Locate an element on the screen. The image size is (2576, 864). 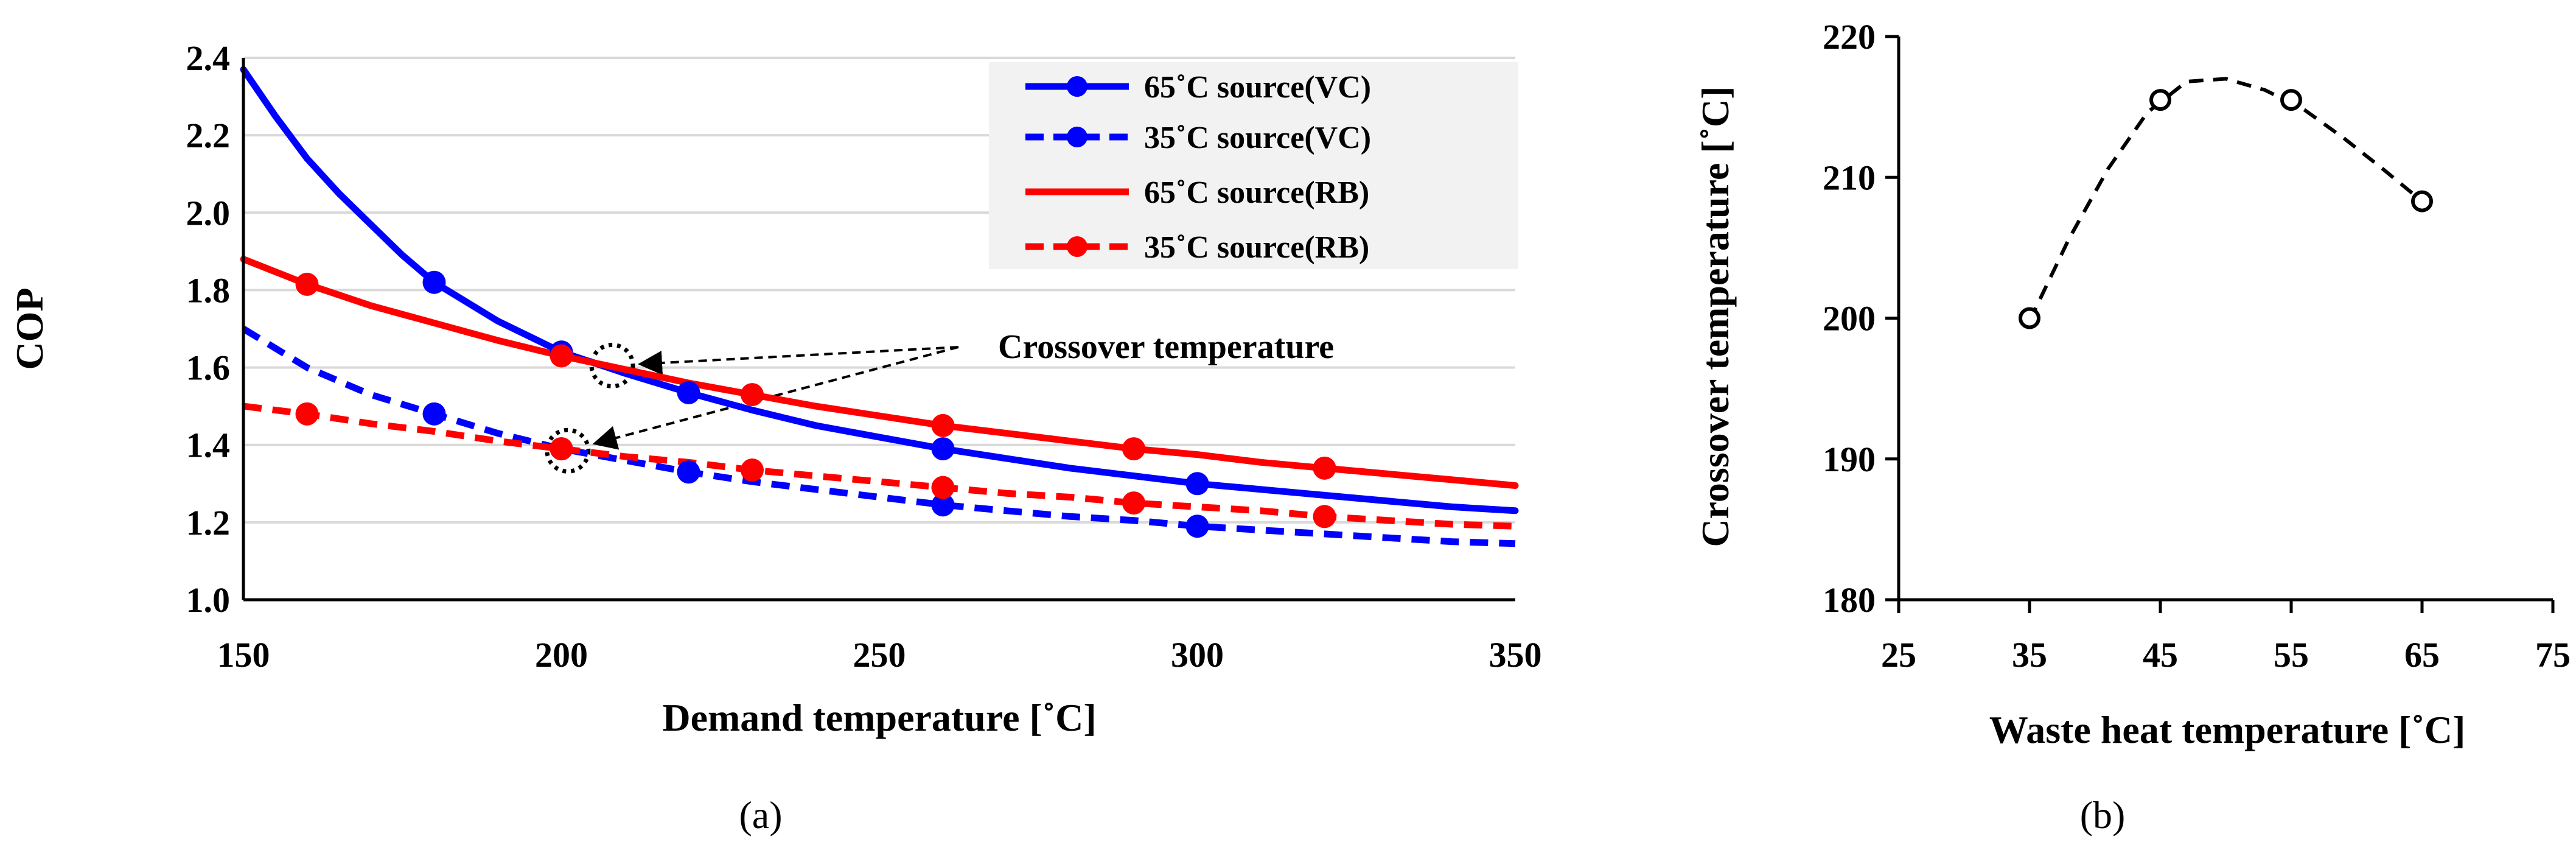
a-x-tick-labels: 150 200 250 300 350 is located at coordinates (879, 655).